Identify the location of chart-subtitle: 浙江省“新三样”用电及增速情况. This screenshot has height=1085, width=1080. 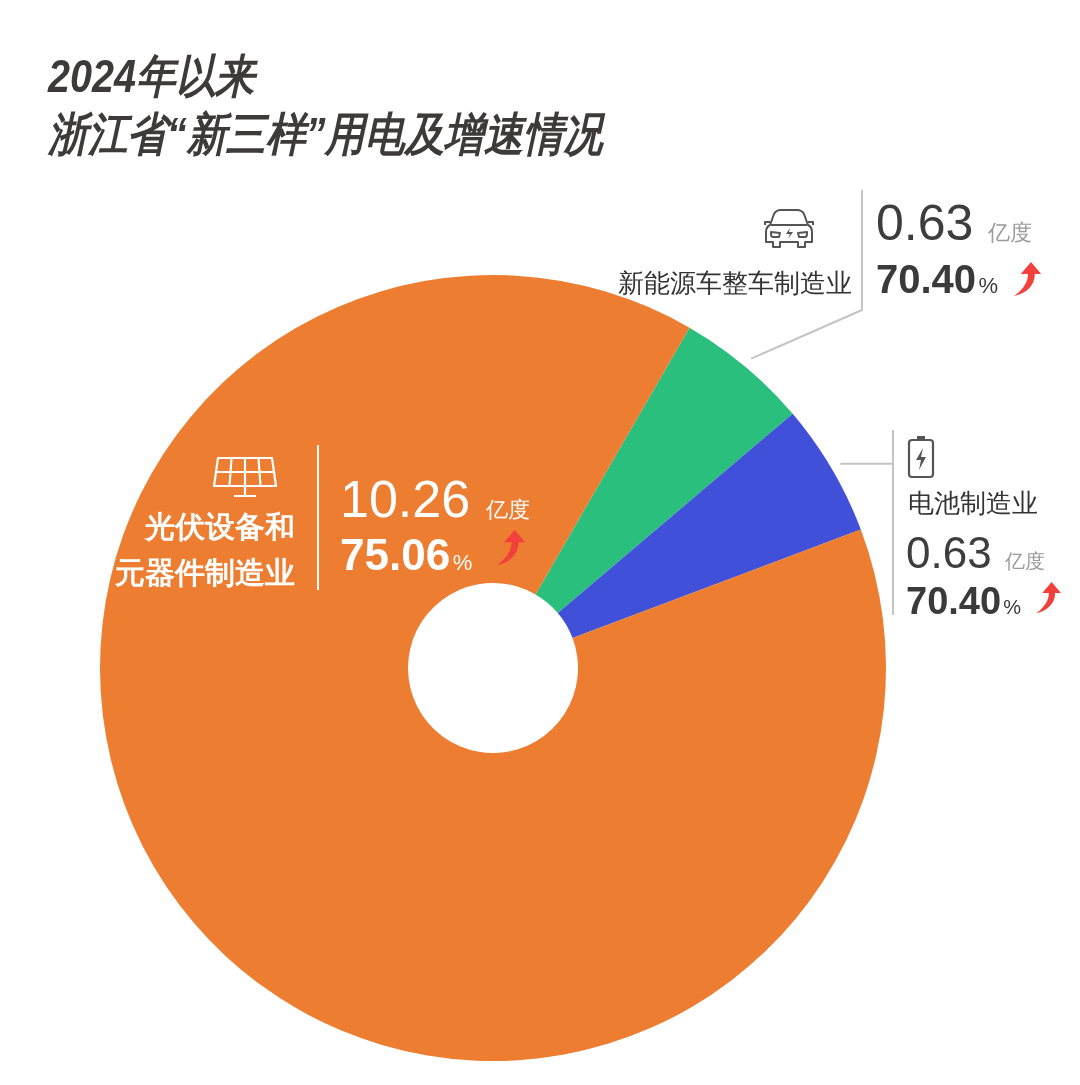
(326, 134).